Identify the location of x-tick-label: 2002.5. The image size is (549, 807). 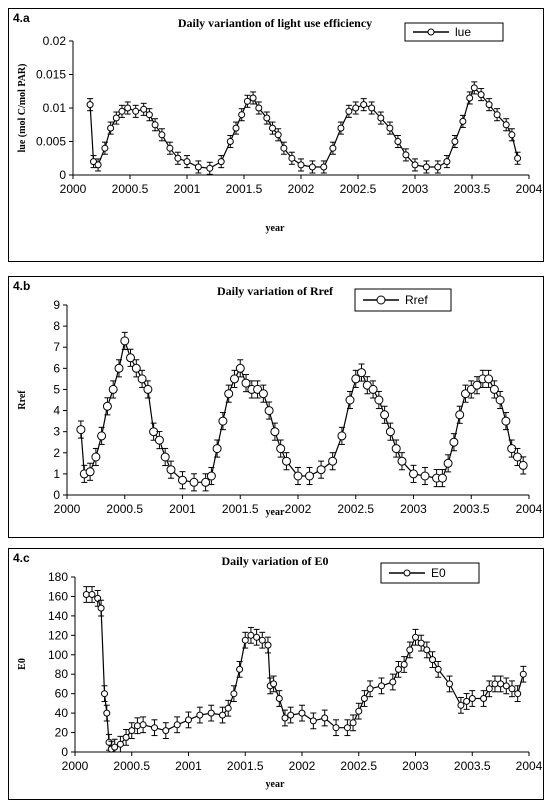
(355, 509).